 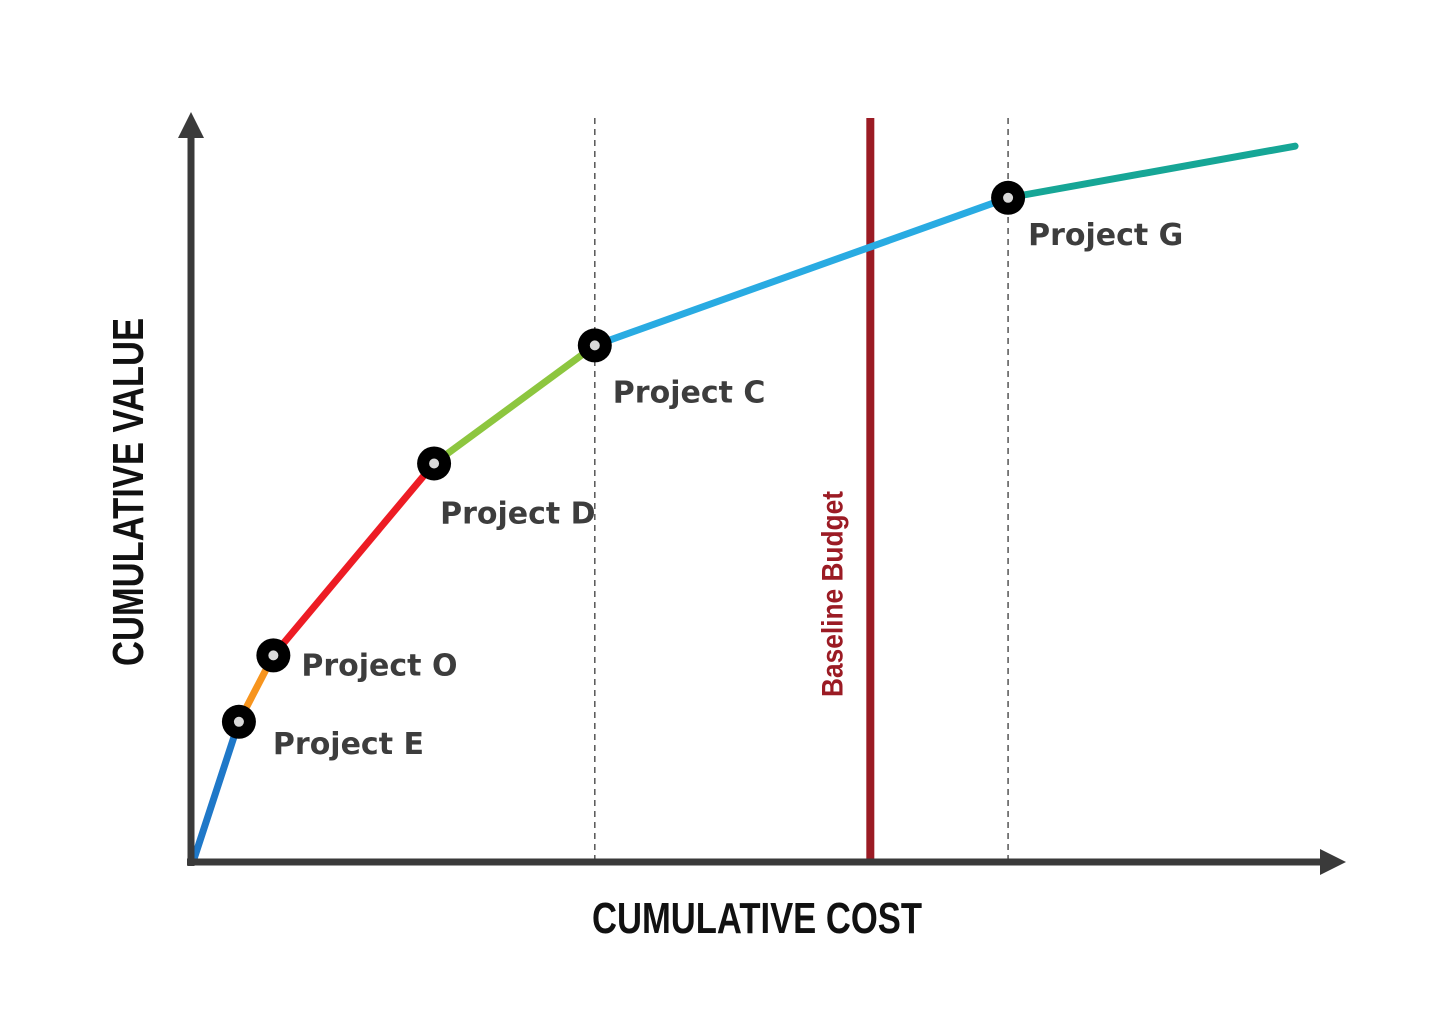 I want to click on y-axis-arrow, so click(x=191, y=125).